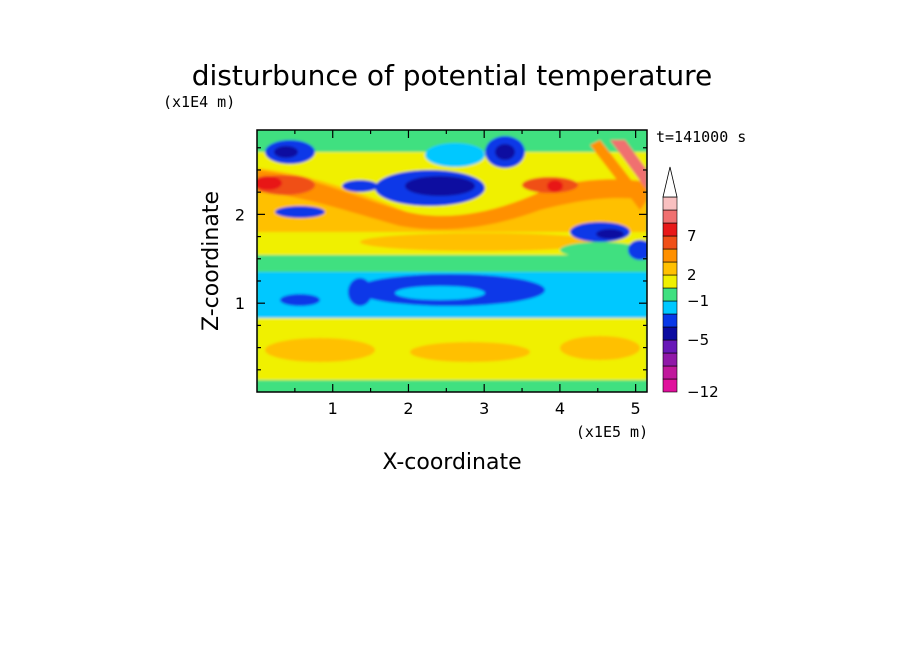 Image resolution: width=904 pixels, height=654 pixels. What do you see at coordinates (240, 303) in the screenshot?
I see `y-tick-label: 1` at bounding box center [240, 303].